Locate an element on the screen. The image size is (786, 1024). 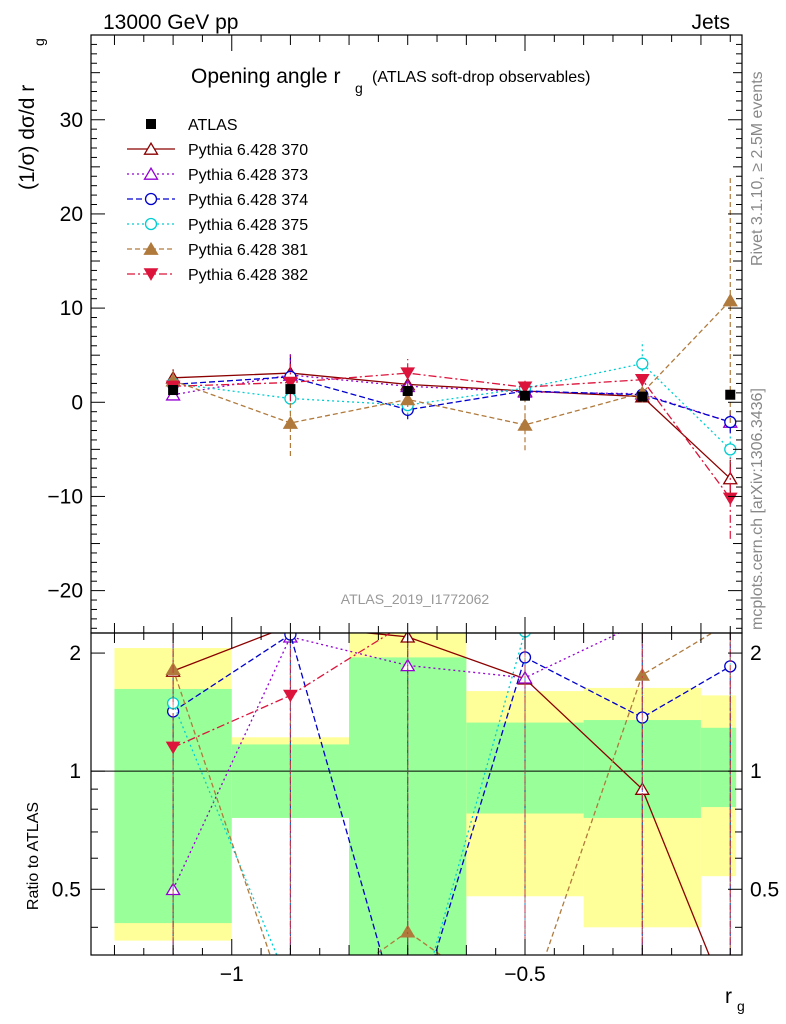
y-tick-label: 0 is located at coordinates (77, 402).